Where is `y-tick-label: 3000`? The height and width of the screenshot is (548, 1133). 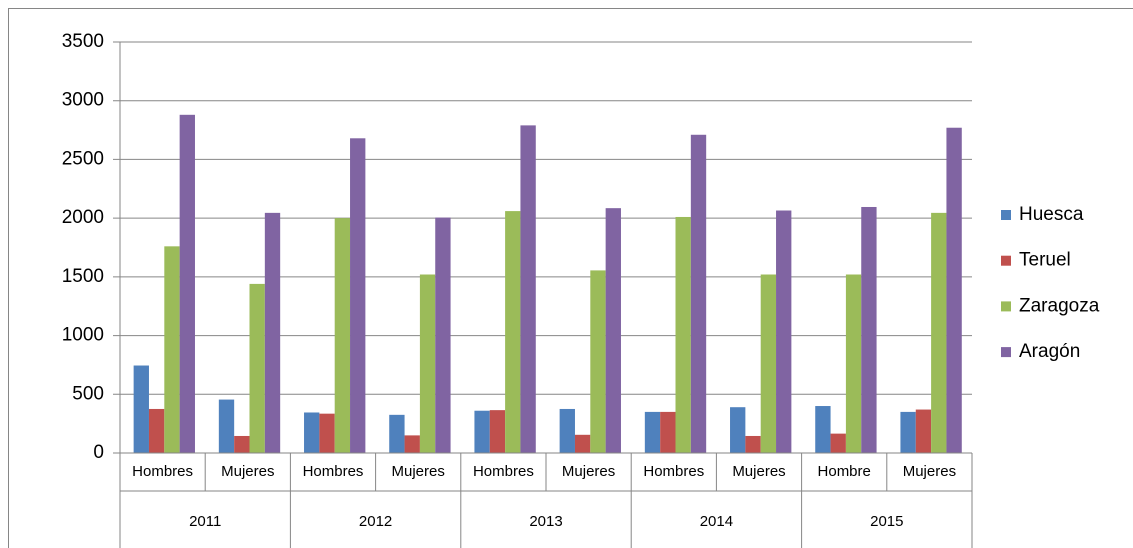
y-tick-label: 3000 is located at coordinates (83, 100).